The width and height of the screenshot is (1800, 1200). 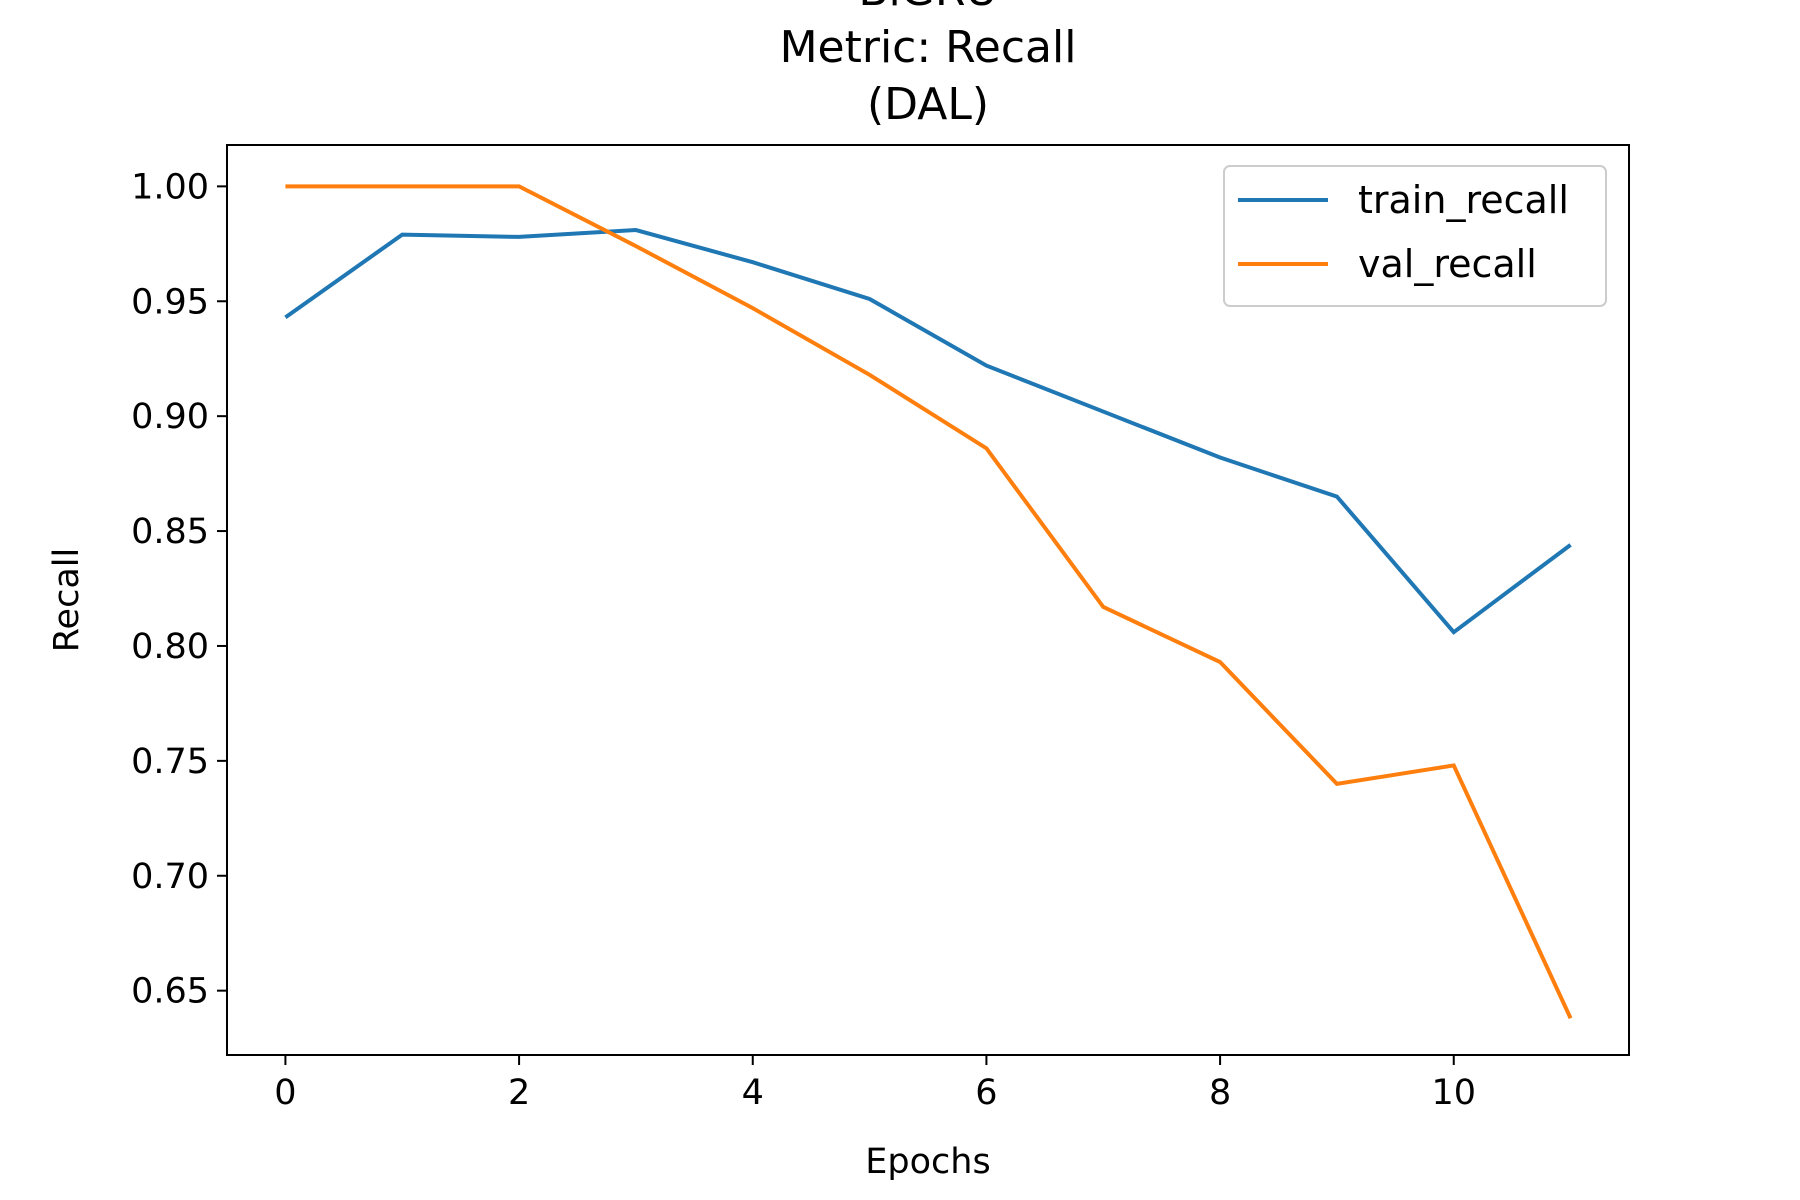 I want to click on legend: train_recall val_recall, so click(x=1415, y=236).